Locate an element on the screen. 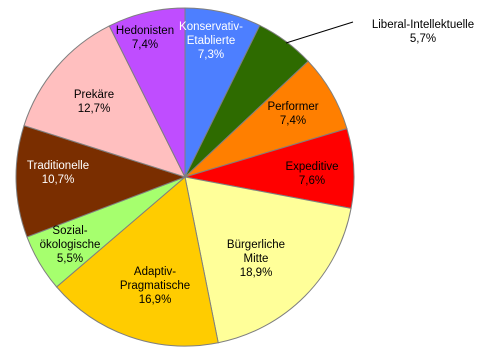  slice-name-label: Pragmatische is located at coordinates (155, 286).